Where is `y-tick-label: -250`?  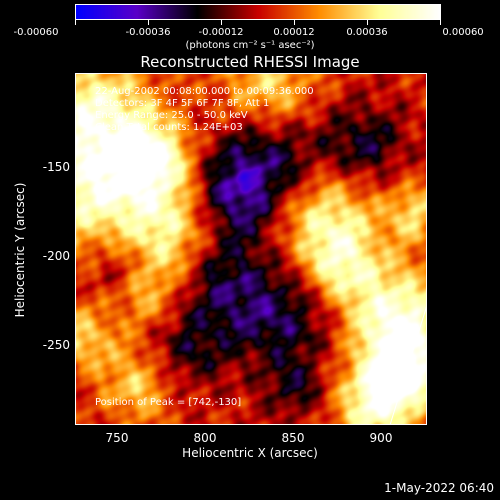 y-tick-label: -250 is located at coordinates (56, 345).